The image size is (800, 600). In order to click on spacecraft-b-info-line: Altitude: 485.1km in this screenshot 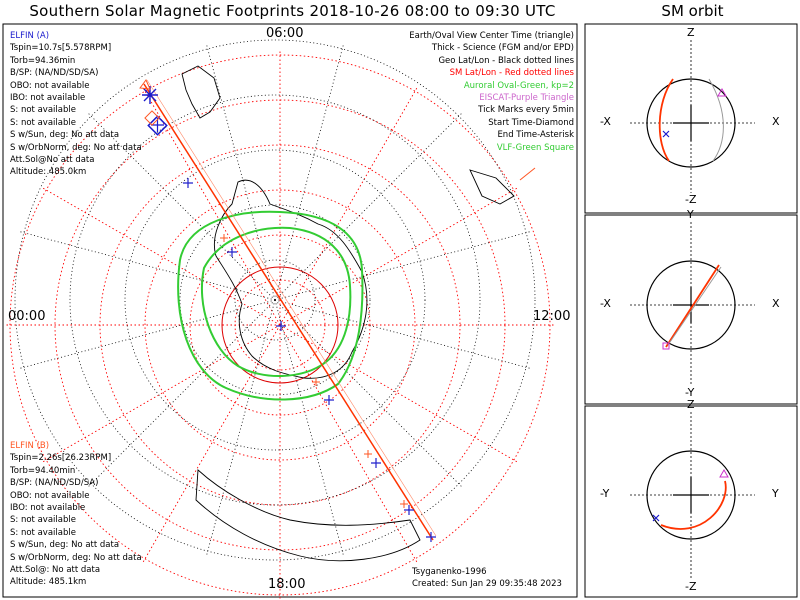, I will do `click(48, 582)`.